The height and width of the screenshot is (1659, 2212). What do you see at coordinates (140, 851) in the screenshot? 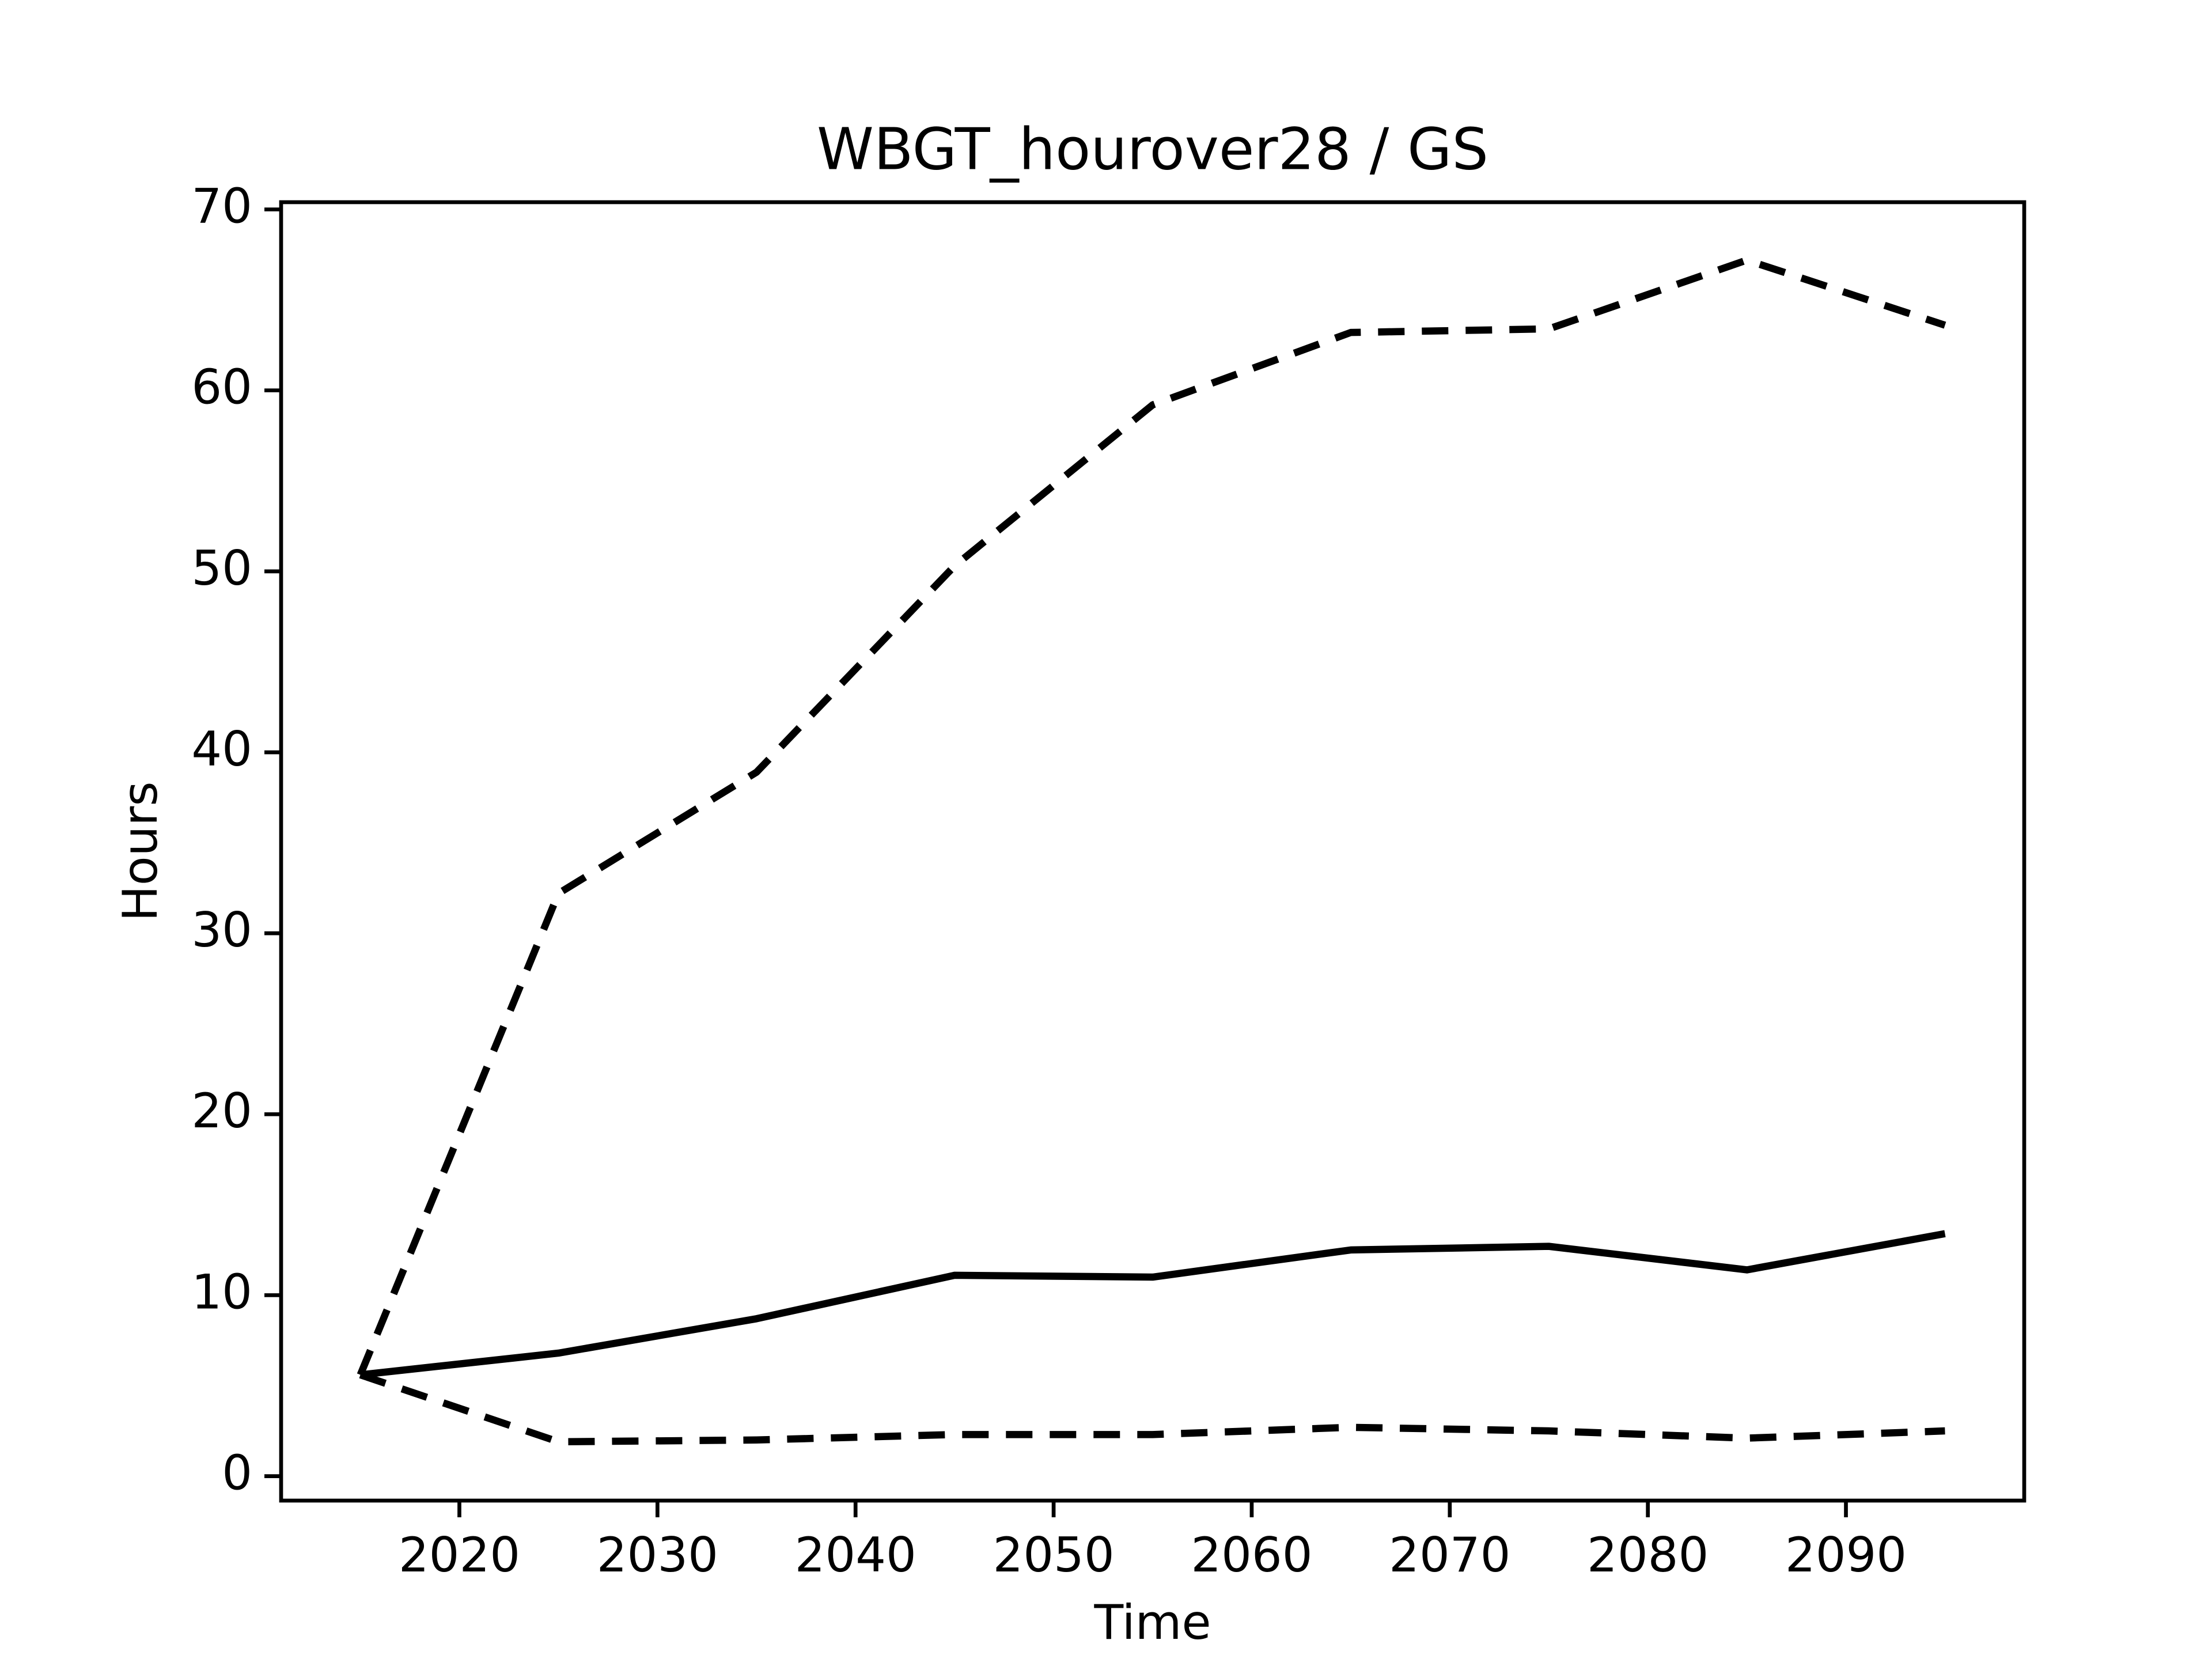
I see `y-axis-label: Hours` at bounding box center [140, 851].